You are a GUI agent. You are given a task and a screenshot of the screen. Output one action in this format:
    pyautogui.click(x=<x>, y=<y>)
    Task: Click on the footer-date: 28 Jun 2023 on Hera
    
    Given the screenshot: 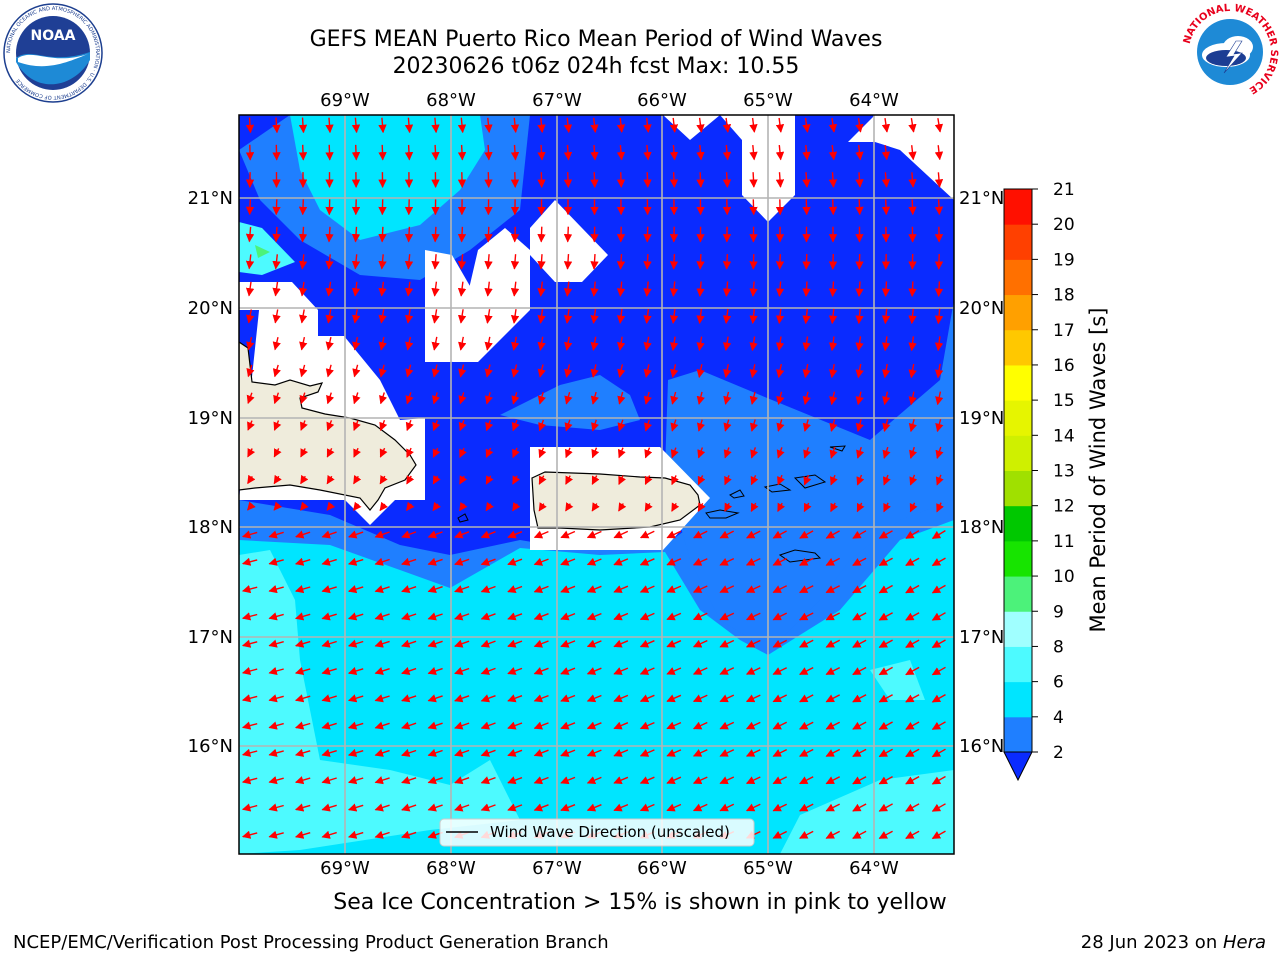 What is the action you would take?
    pyautogui.click(x=1173, y=942)
    